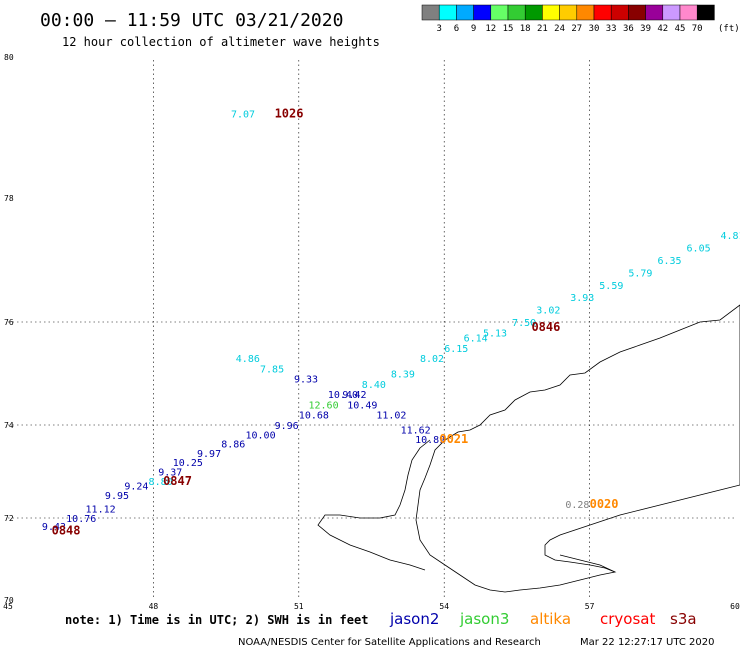  I want to click on pass-time-label: 0021, so click(453, 439).